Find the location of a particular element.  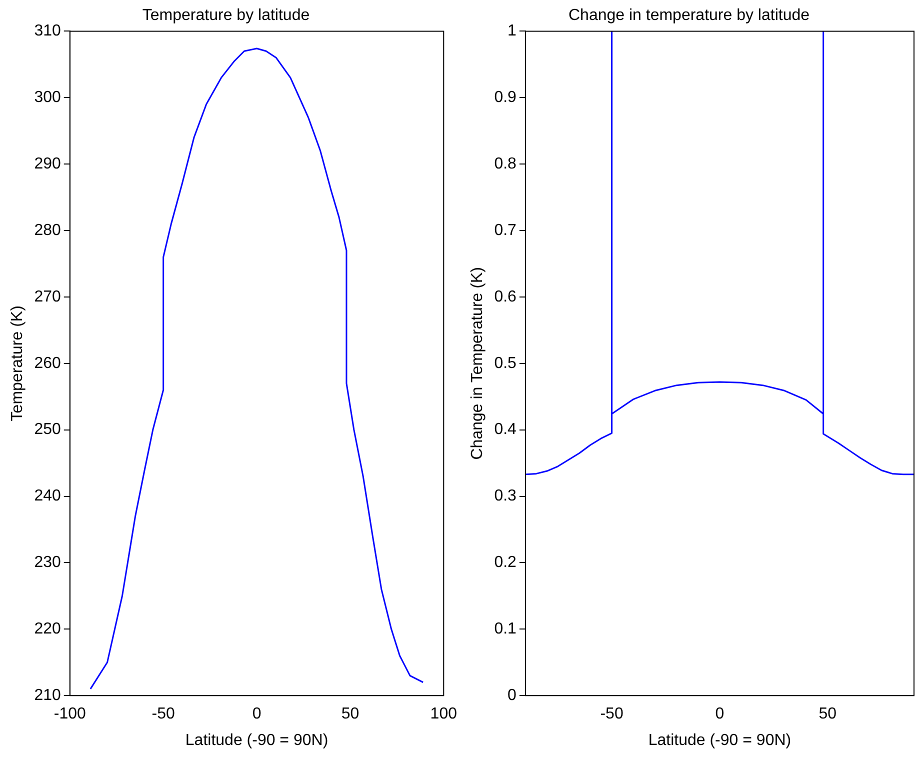

y-tick-label: 1 is located at coordinates (512, 31).